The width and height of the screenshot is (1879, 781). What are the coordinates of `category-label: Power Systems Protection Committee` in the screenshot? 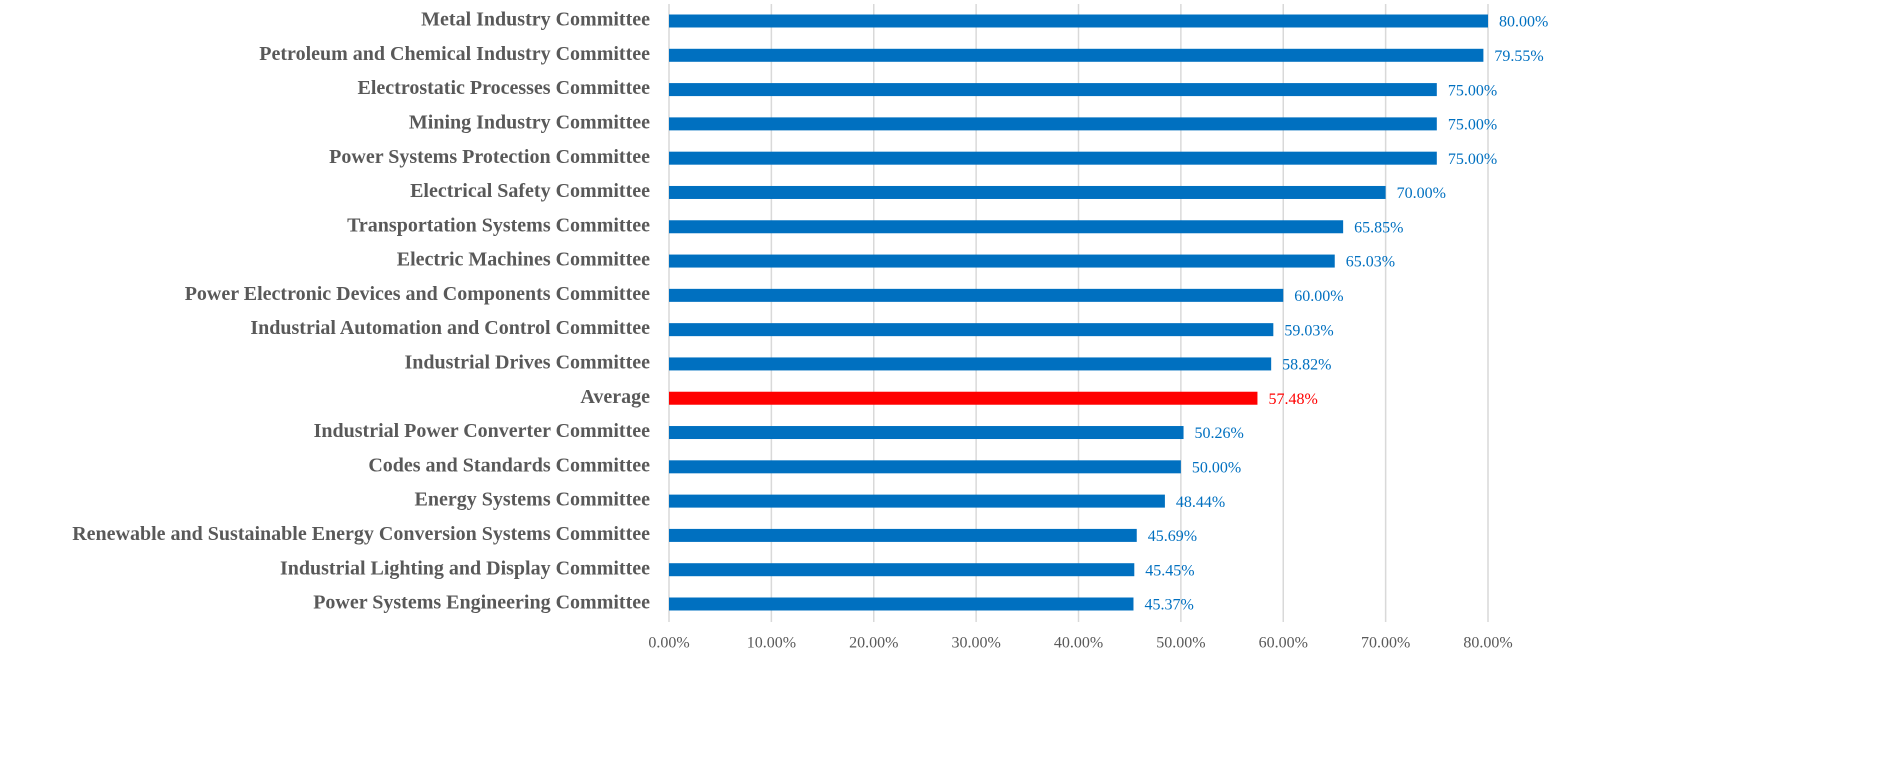 It's located at (489, 157).